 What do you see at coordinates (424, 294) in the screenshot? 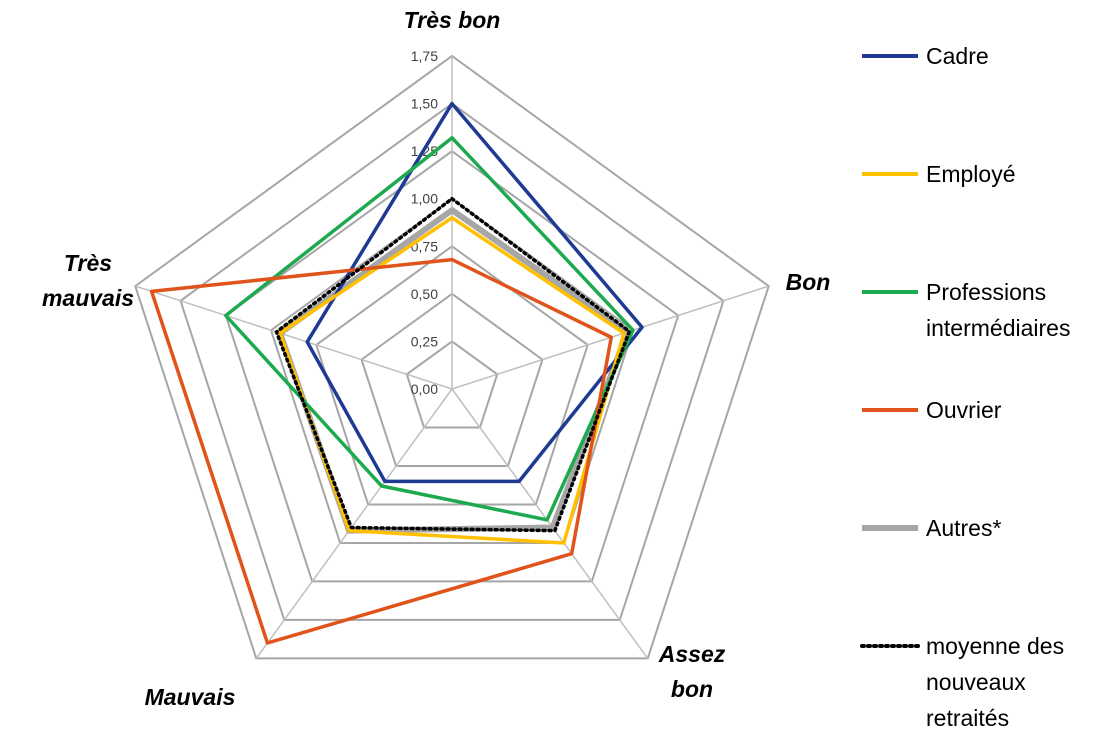
I see `tick-label: 0,50` at bounding box center [424, 294].